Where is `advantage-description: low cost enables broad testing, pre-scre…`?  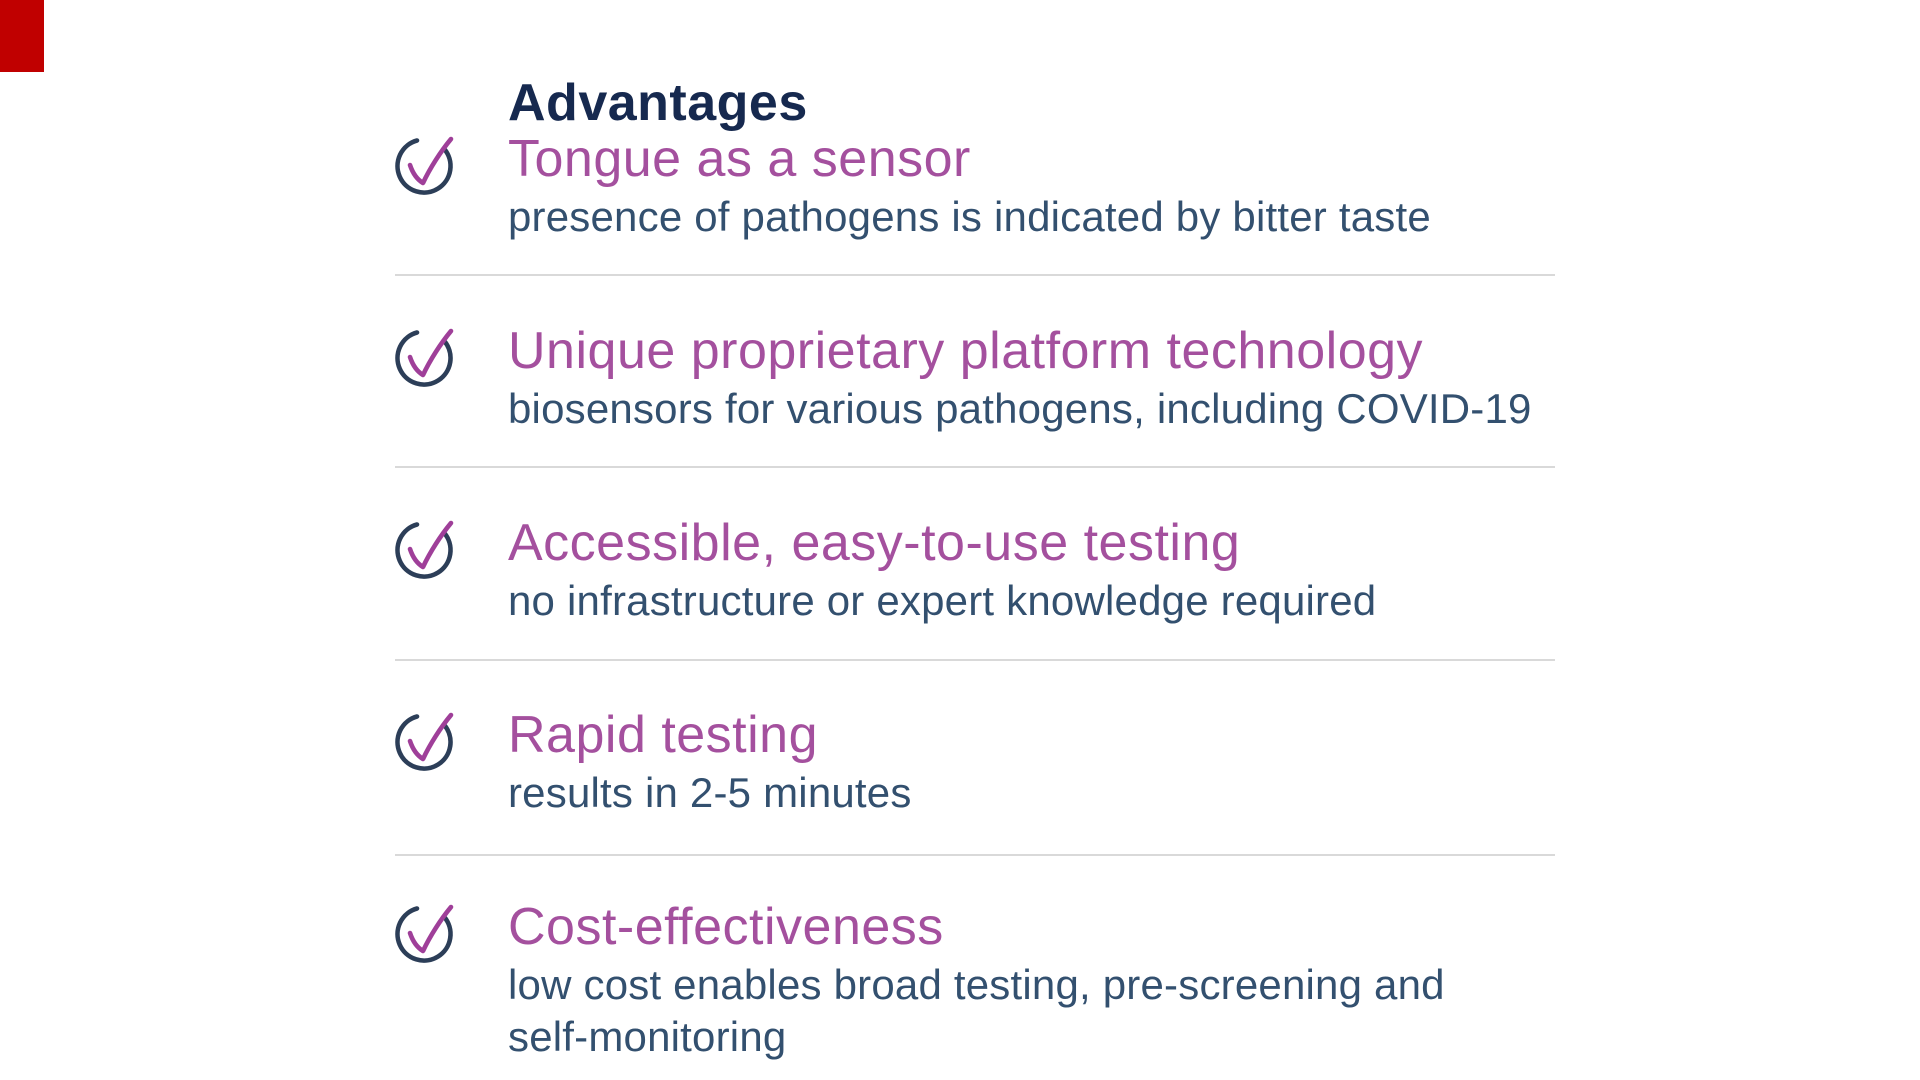
advantage-description: low cost enables broad testing, pre-scre… is located at coordinates (976, 1010).